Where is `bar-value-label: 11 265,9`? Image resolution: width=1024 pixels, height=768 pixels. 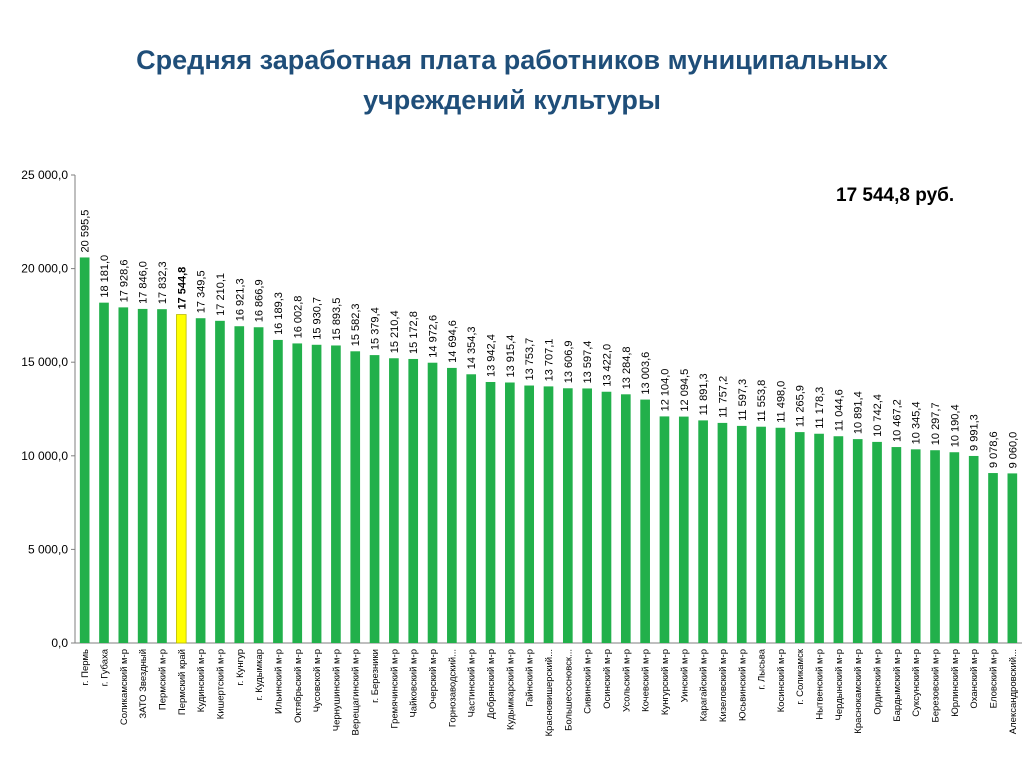 bar-value-label: 11 265,9 is located at coordinates (801, 406).